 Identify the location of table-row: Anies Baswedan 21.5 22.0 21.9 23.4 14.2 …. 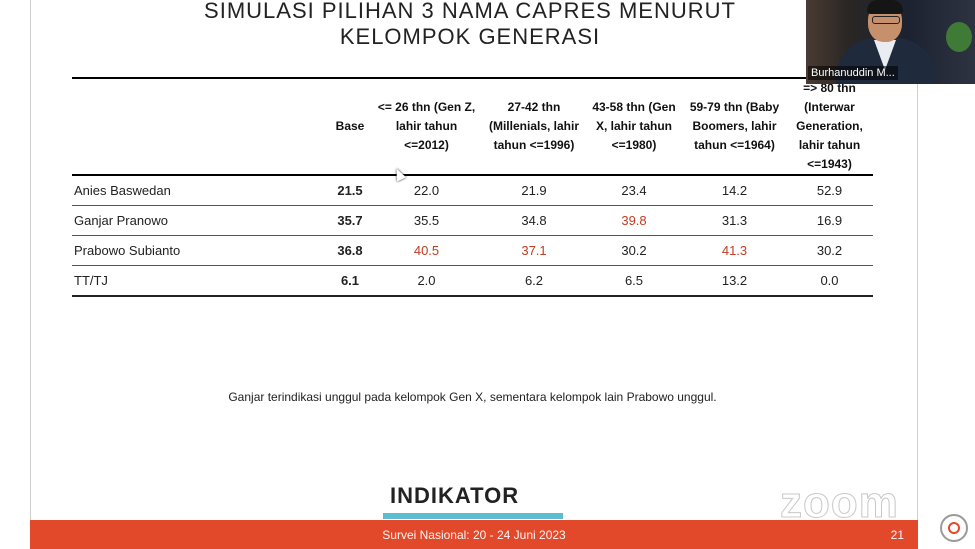
(472, 190).